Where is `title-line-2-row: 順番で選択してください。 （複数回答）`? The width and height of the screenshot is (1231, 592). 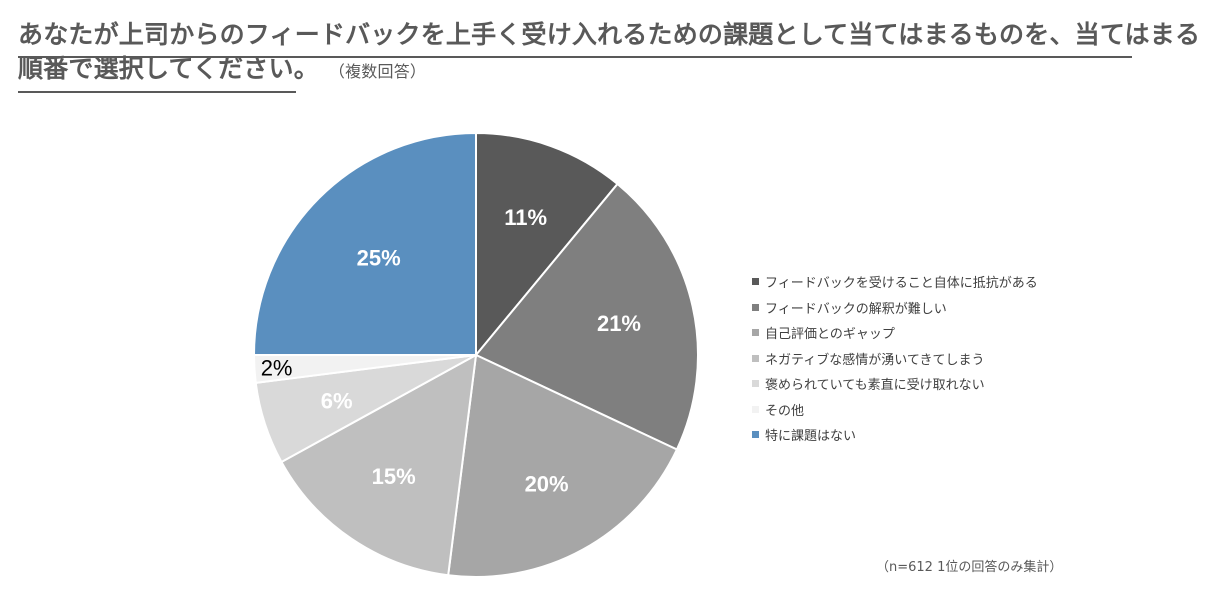 title-line-2-row: 順番で選択してください。 （複数回答） is located at coordinates (578, 70).